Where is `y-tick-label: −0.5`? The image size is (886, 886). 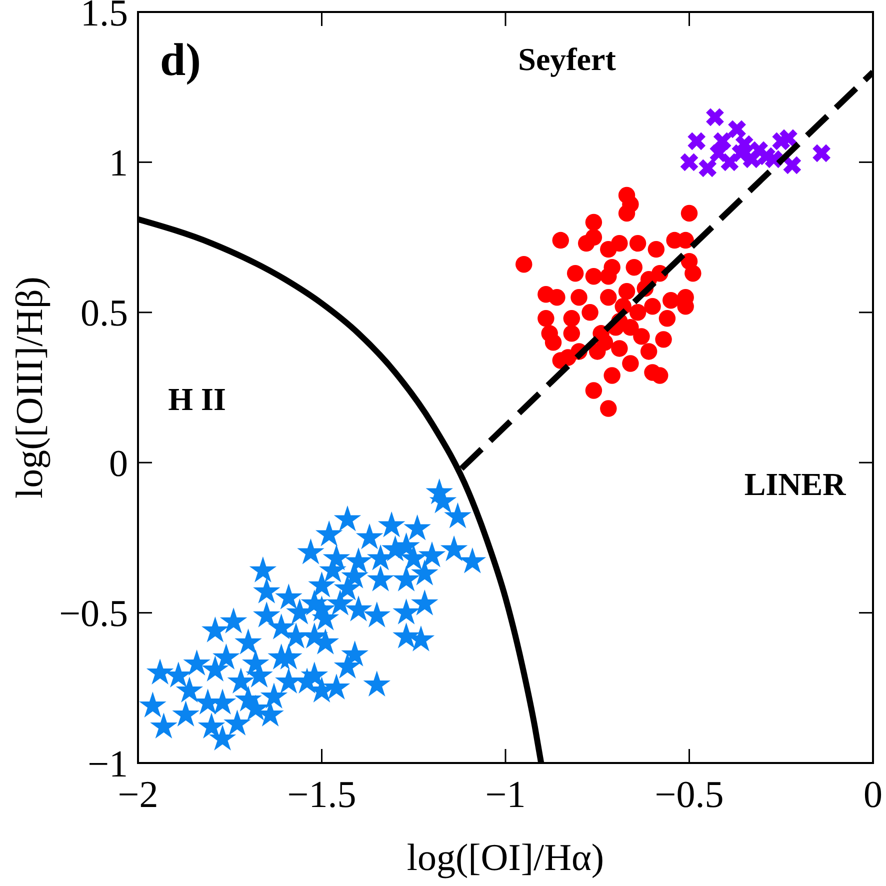 y-tick-label: −0.5 is located at coordinates (93, 614).